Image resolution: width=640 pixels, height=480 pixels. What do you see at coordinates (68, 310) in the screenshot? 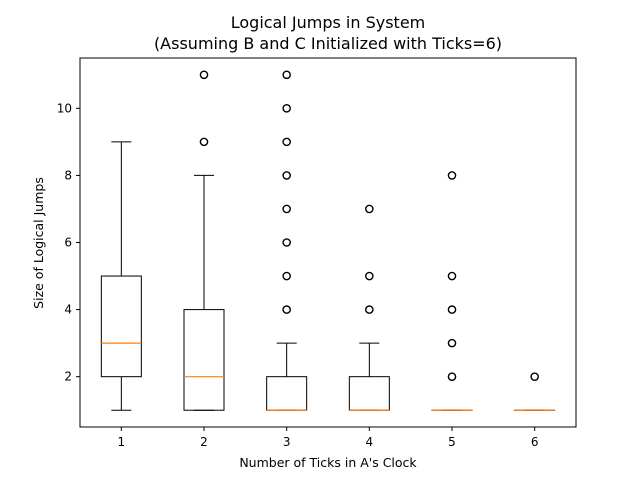
I see `y-tick-label: 4` at bounding box center [68, 310].